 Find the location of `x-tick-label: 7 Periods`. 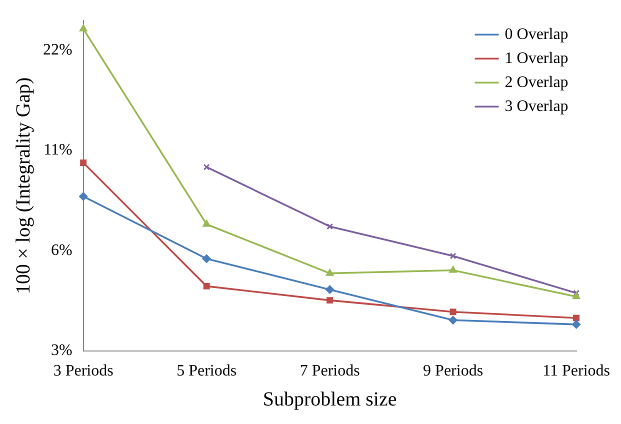

x-tick-label: 7 Periods is located at coordinates (330, 371).